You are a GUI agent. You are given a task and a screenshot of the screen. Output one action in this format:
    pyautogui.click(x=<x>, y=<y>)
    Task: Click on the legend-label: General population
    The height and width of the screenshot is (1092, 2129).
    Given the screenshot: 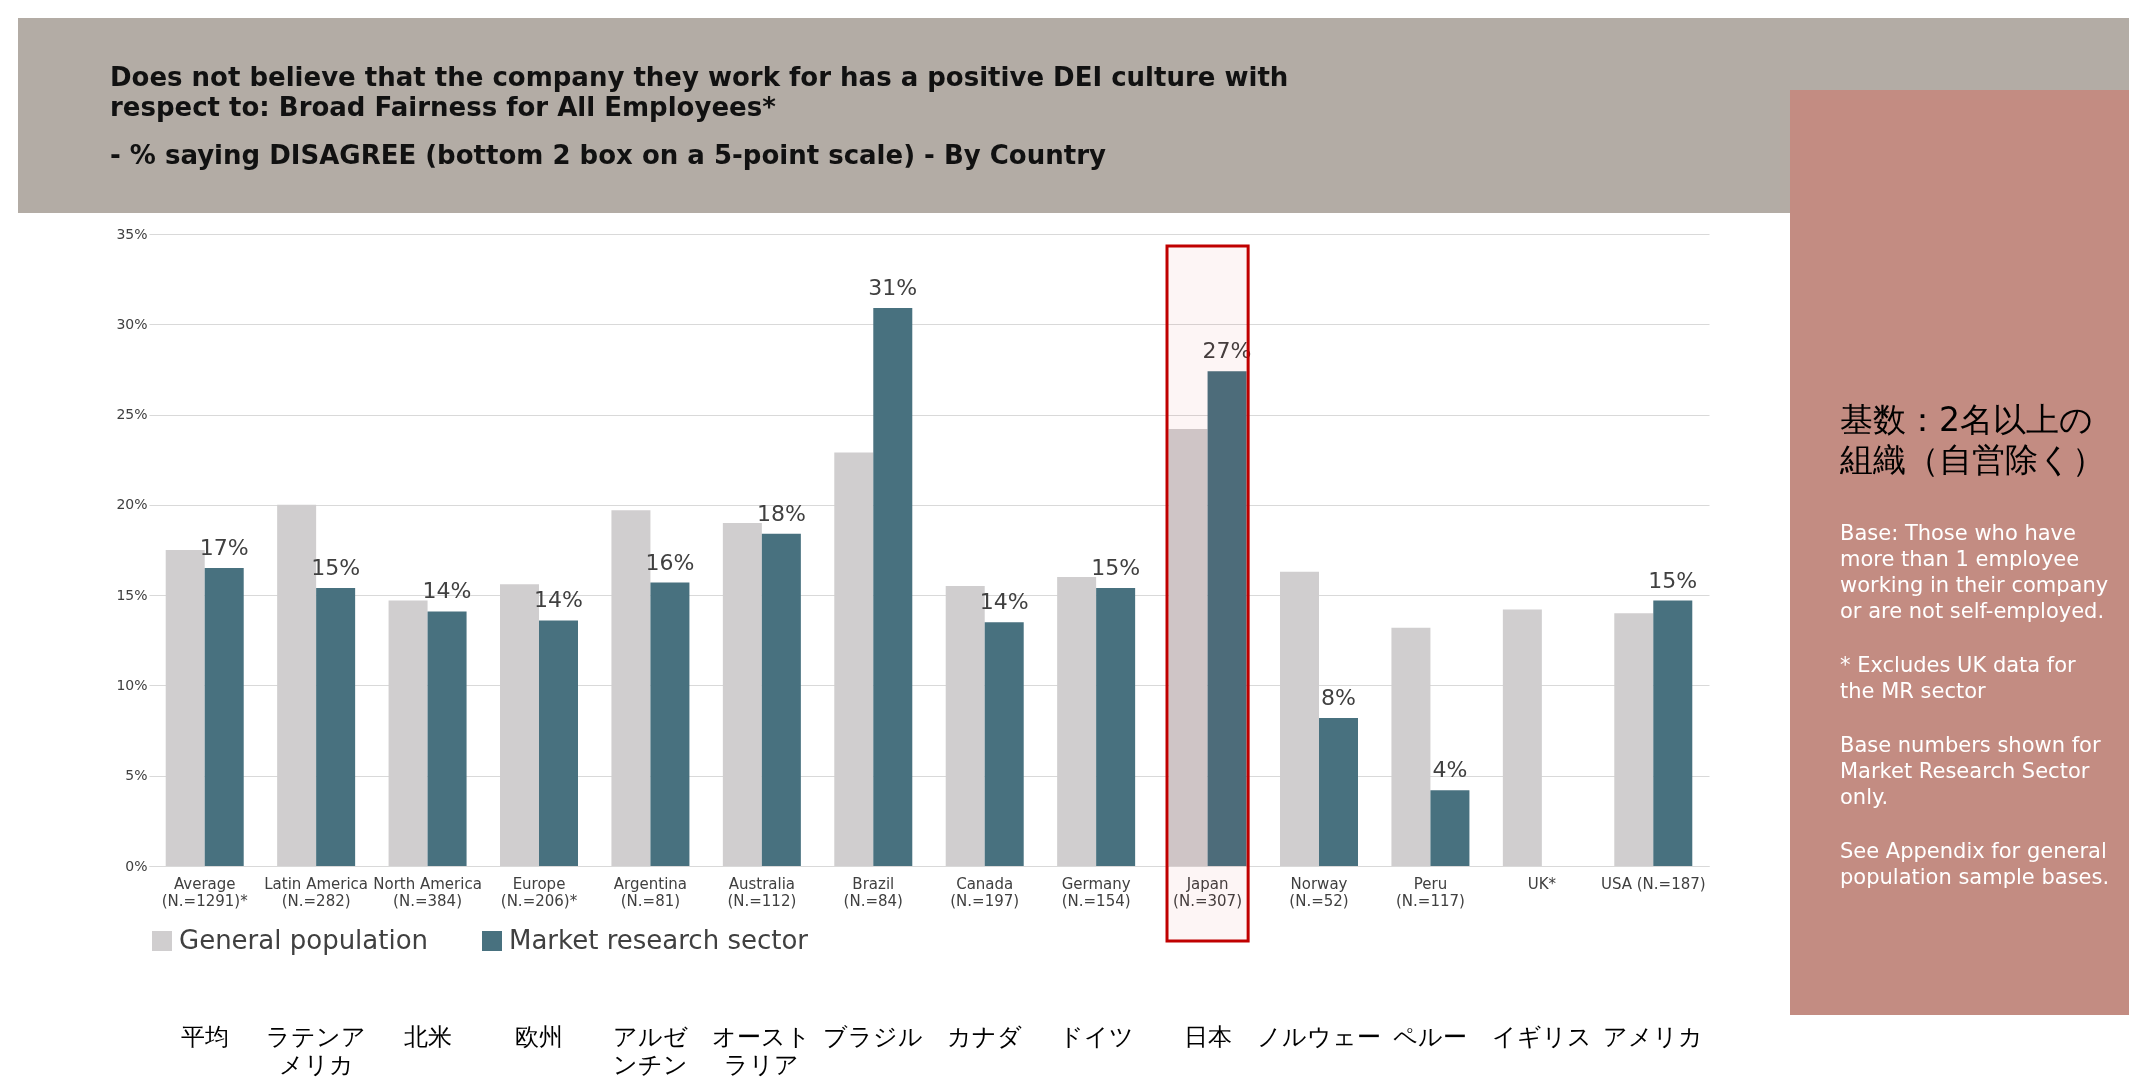 What is the action you would take?
    pyautogui.click(x=304, y=940)
    